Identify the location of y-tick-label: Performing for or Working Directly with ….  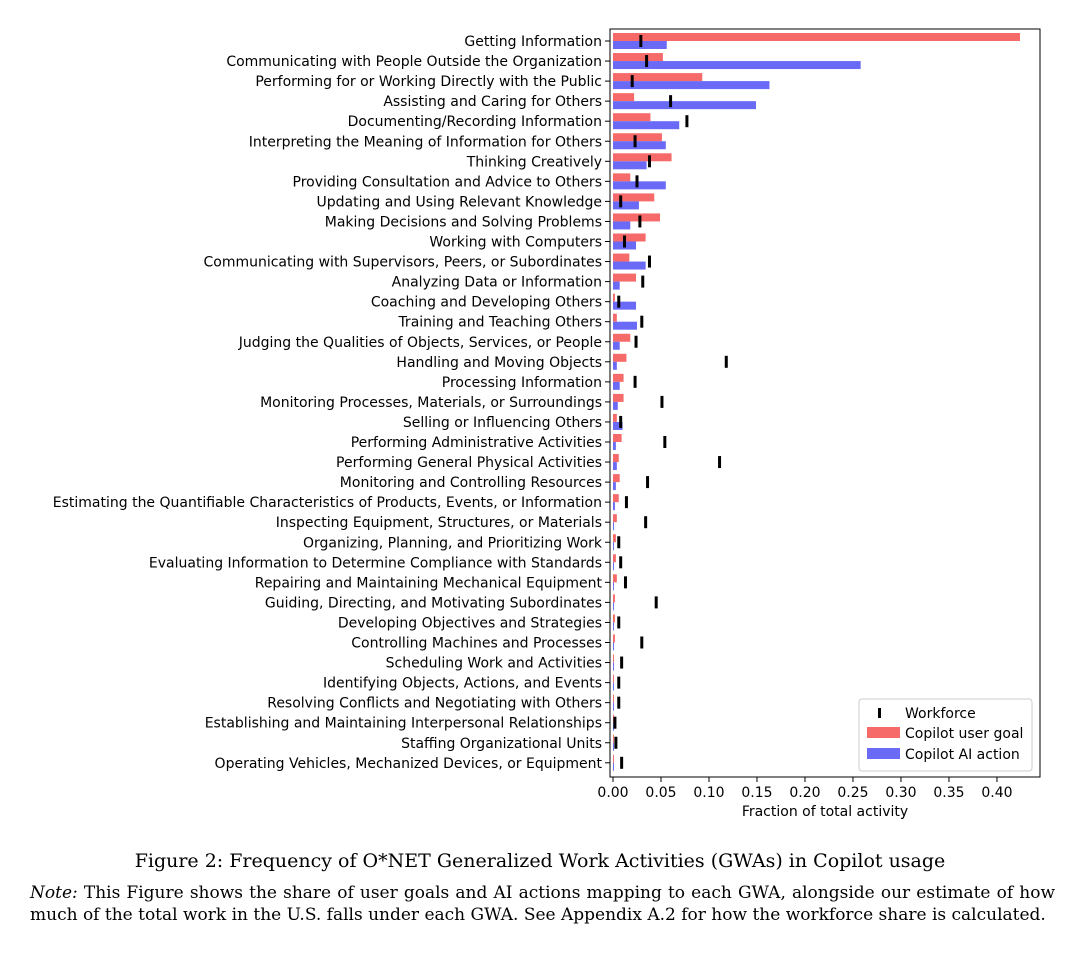
(428, 82).